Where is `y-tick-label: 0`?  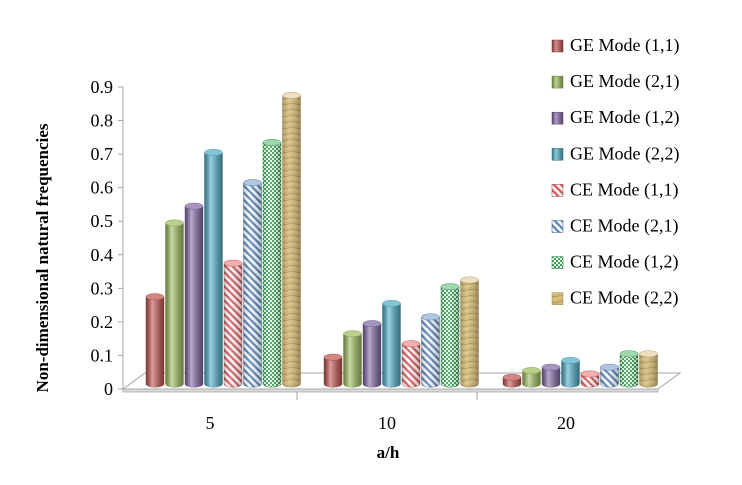 y-tick-label: 0 is located at coordinates (108, 389).